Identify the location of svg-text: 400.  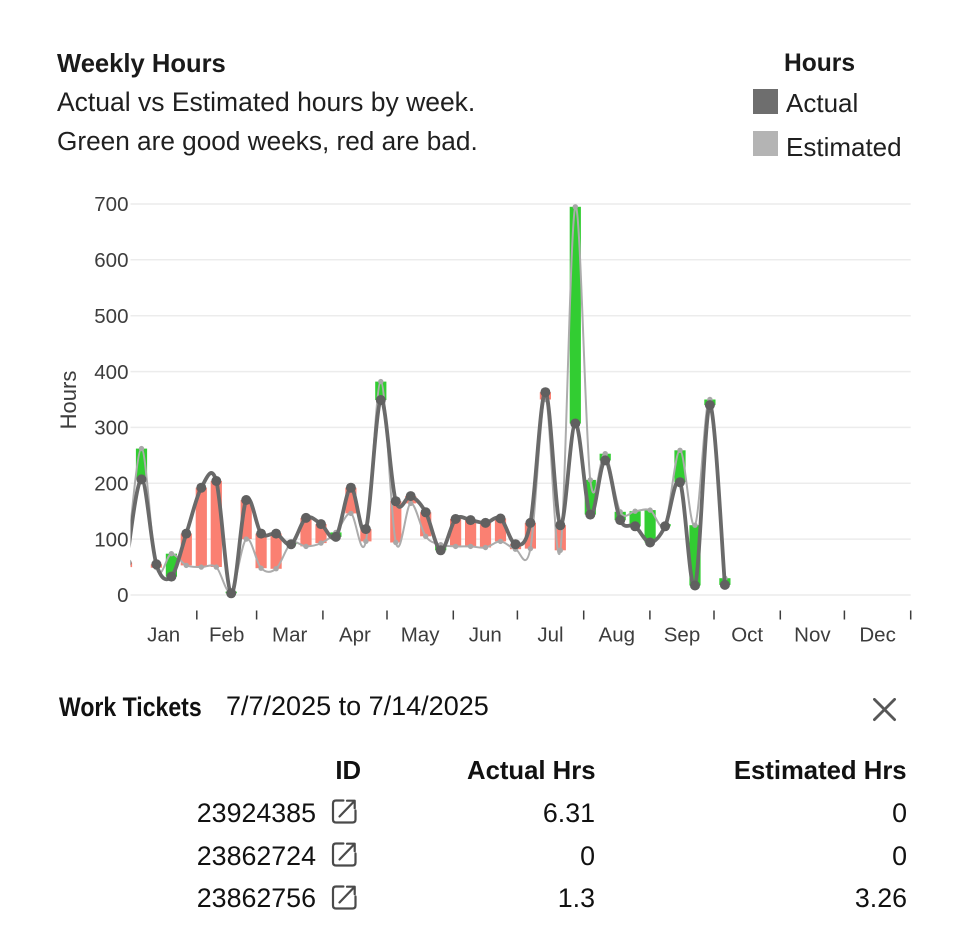
(111, 372).